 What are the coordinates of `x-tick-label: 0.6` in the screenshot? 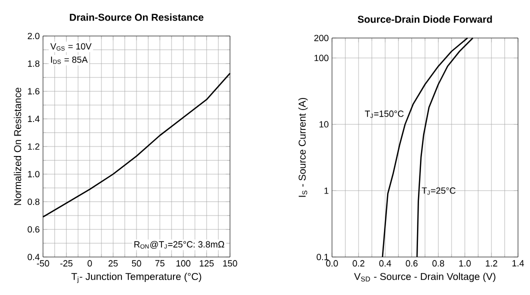 It's located at (412, 263).